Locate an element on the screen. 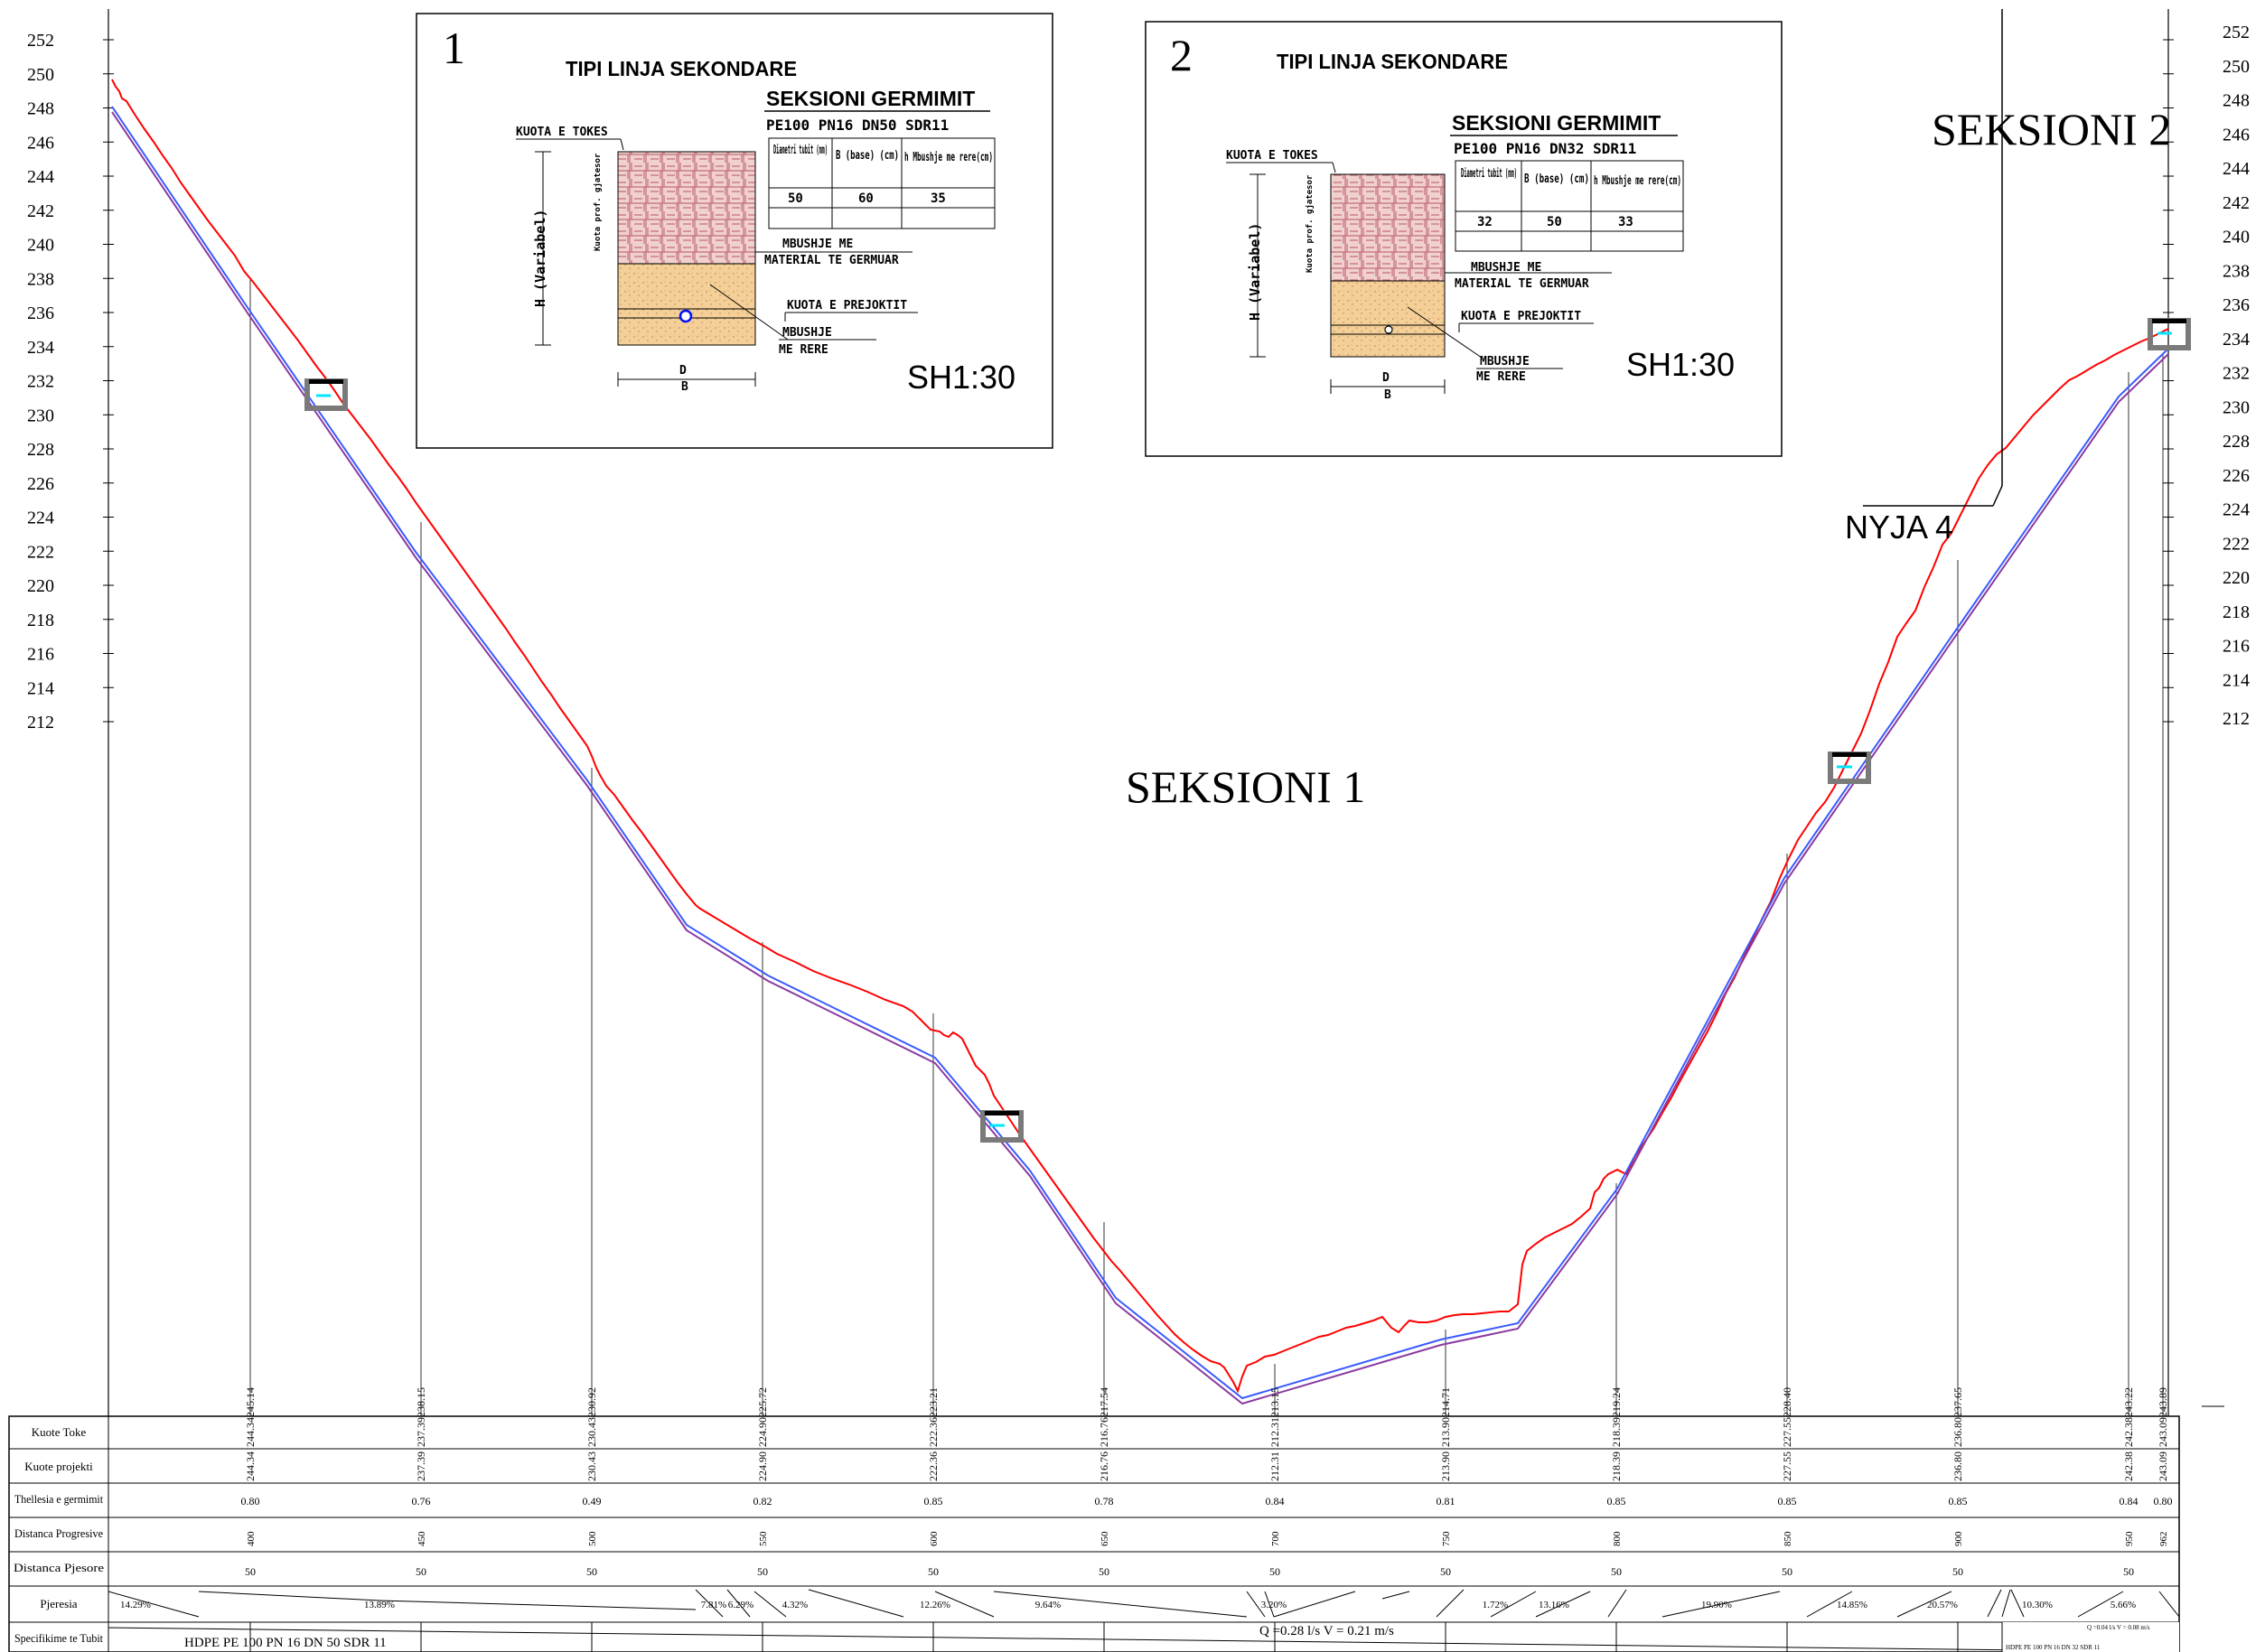 The width and height of the screenshot is (2265, 1652). y-tick-label-left: 226 is located at coordinates (40, 484).